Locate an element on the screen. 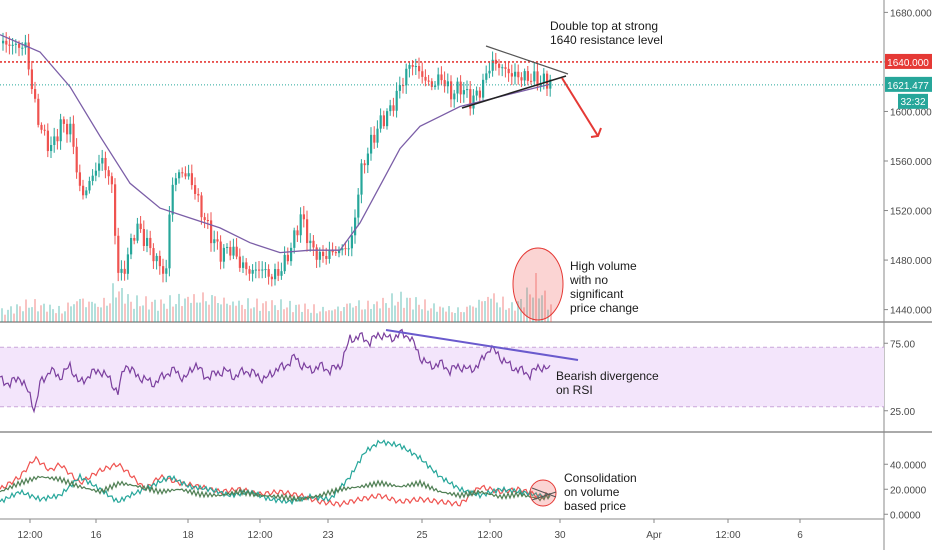 The height and width of the screenshot is (550, 932). consolidation-highlight is located at coordinates (543, 493).